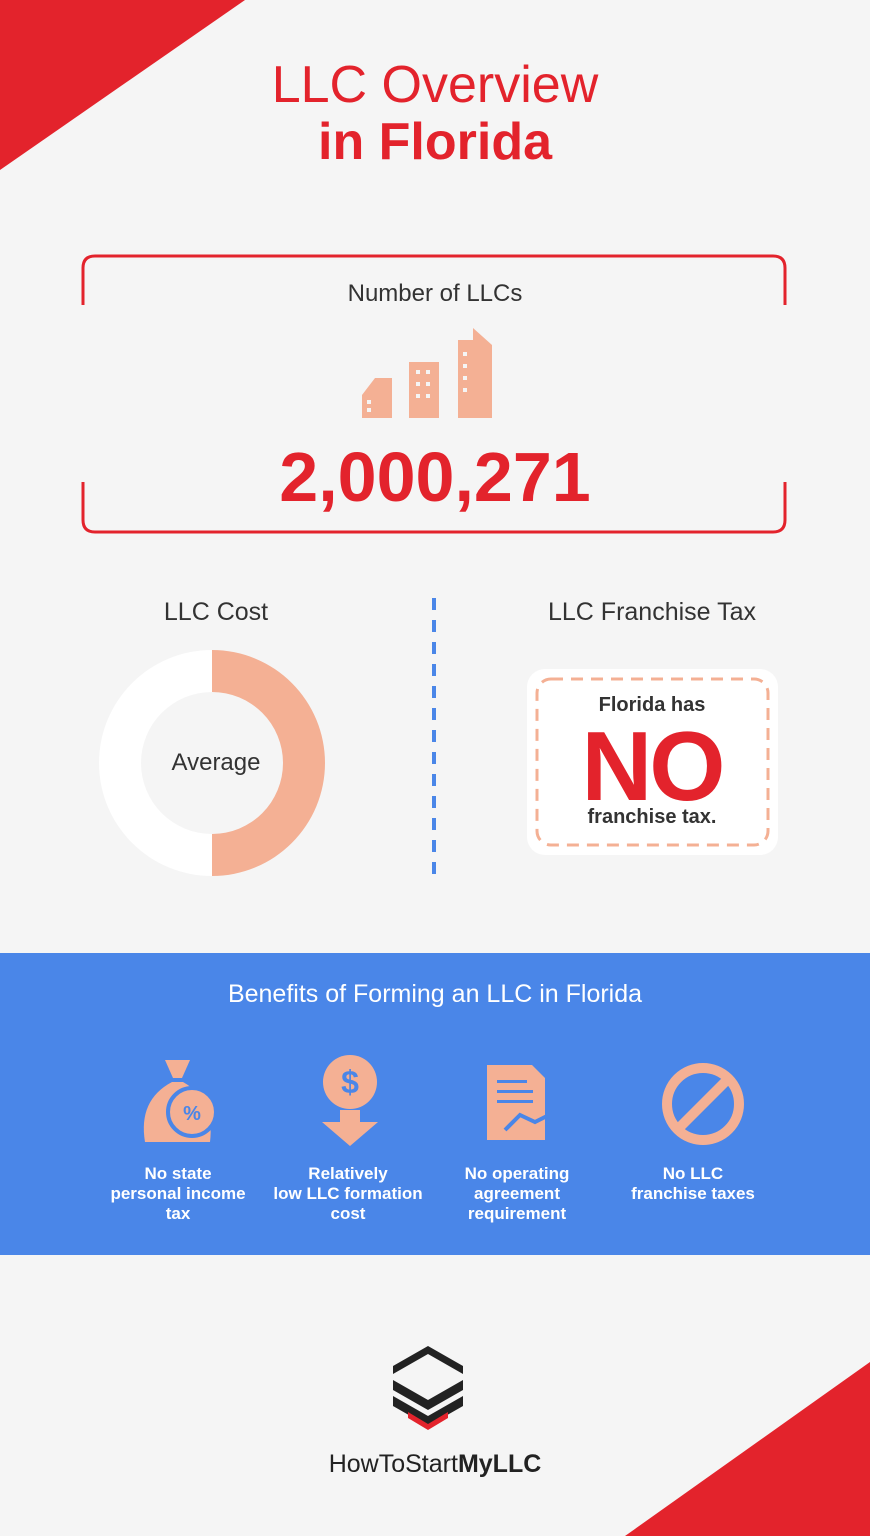 The height and width of the screenshot is (1536, 870). What do you see at coordinates (517, 1213) in the screenshot?
I see `benefit-line: requirement` at bounding box center [517, 1213].